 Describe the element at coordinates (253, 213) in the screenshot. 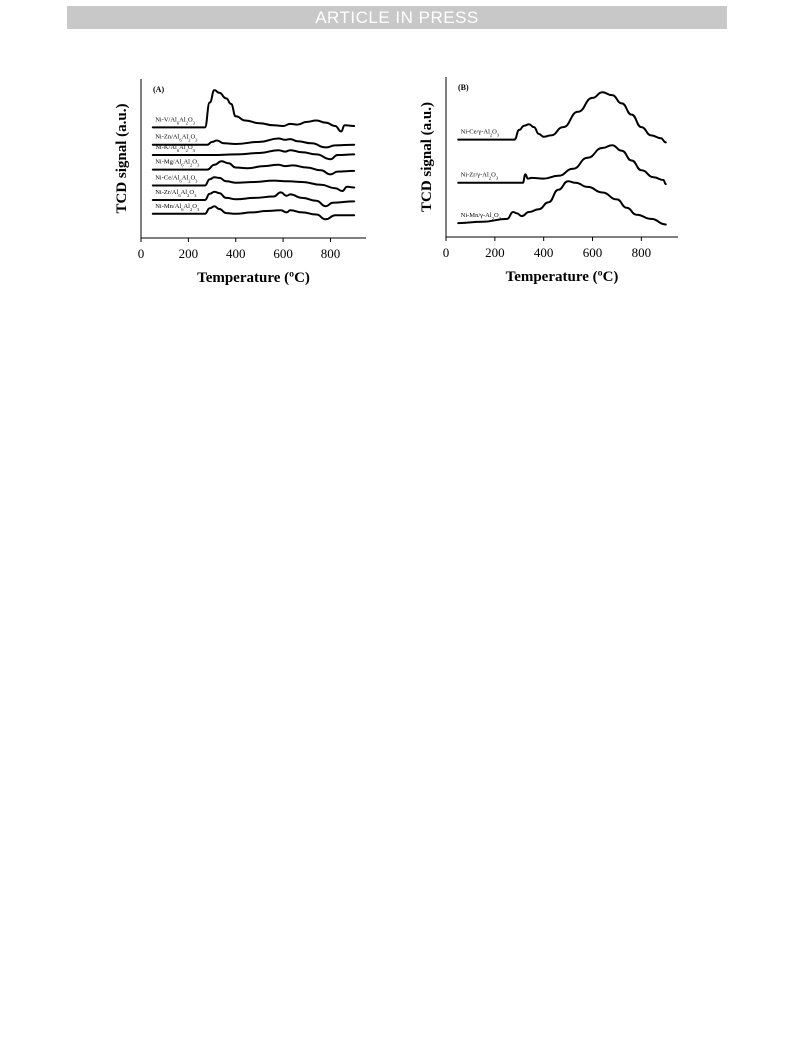

I see `series-line-ni-mn-al6al2o3` at that location.